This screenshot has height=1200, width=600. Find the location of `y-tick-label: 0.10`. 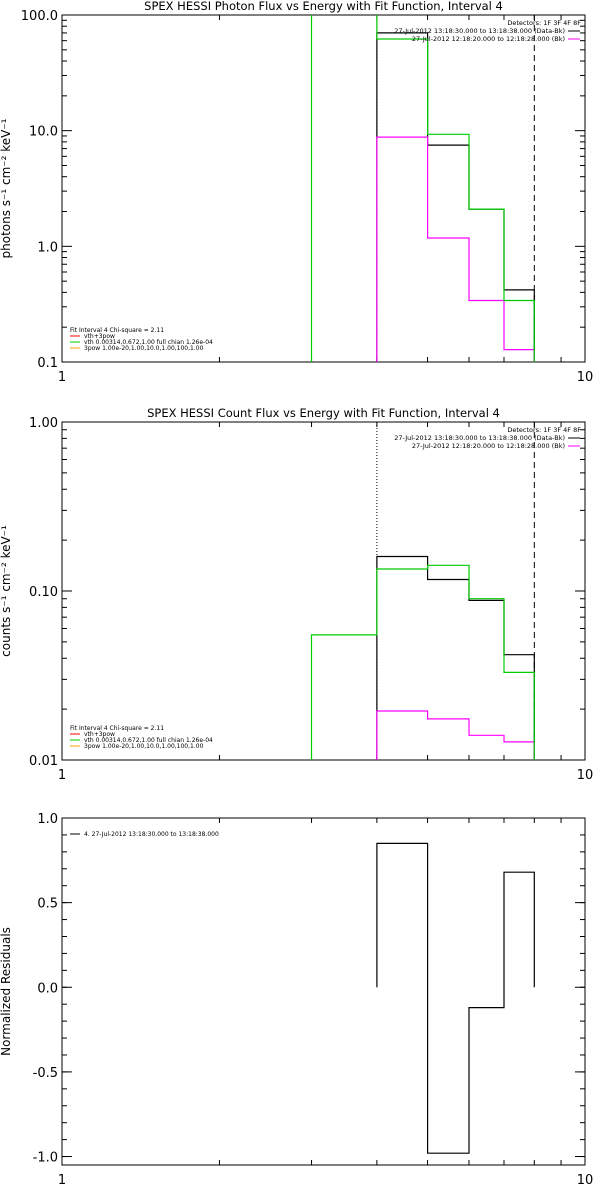

y-tick-label: 0.10 is located at coordinates (43, 592).